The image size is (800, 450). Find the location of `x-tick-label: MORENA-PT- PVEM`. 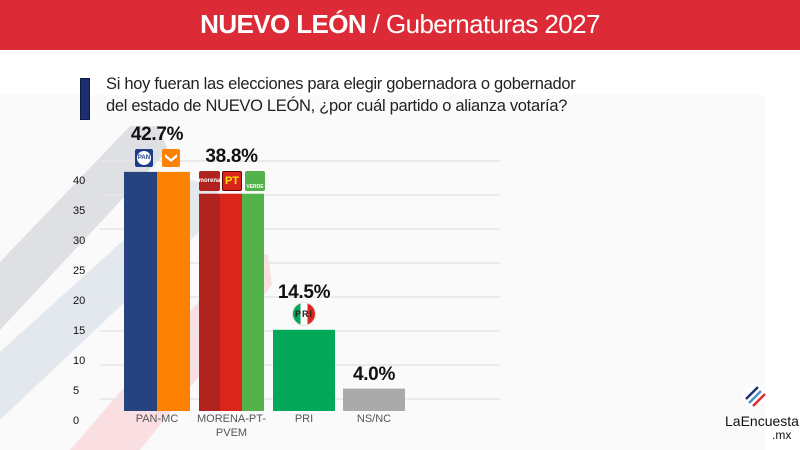

x-tick-label: MORENA-PT- PVEM is located at coordinates (231, 426).